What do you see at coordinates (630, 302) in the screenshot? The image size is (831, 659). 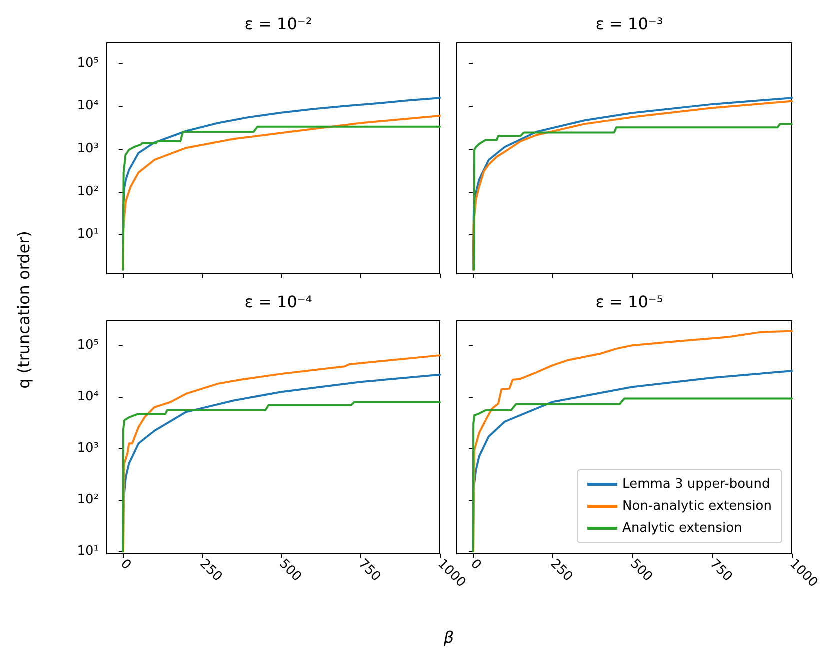 I see `chart-title: ε = 10⁻⁵` at bounding box center [630, 302].